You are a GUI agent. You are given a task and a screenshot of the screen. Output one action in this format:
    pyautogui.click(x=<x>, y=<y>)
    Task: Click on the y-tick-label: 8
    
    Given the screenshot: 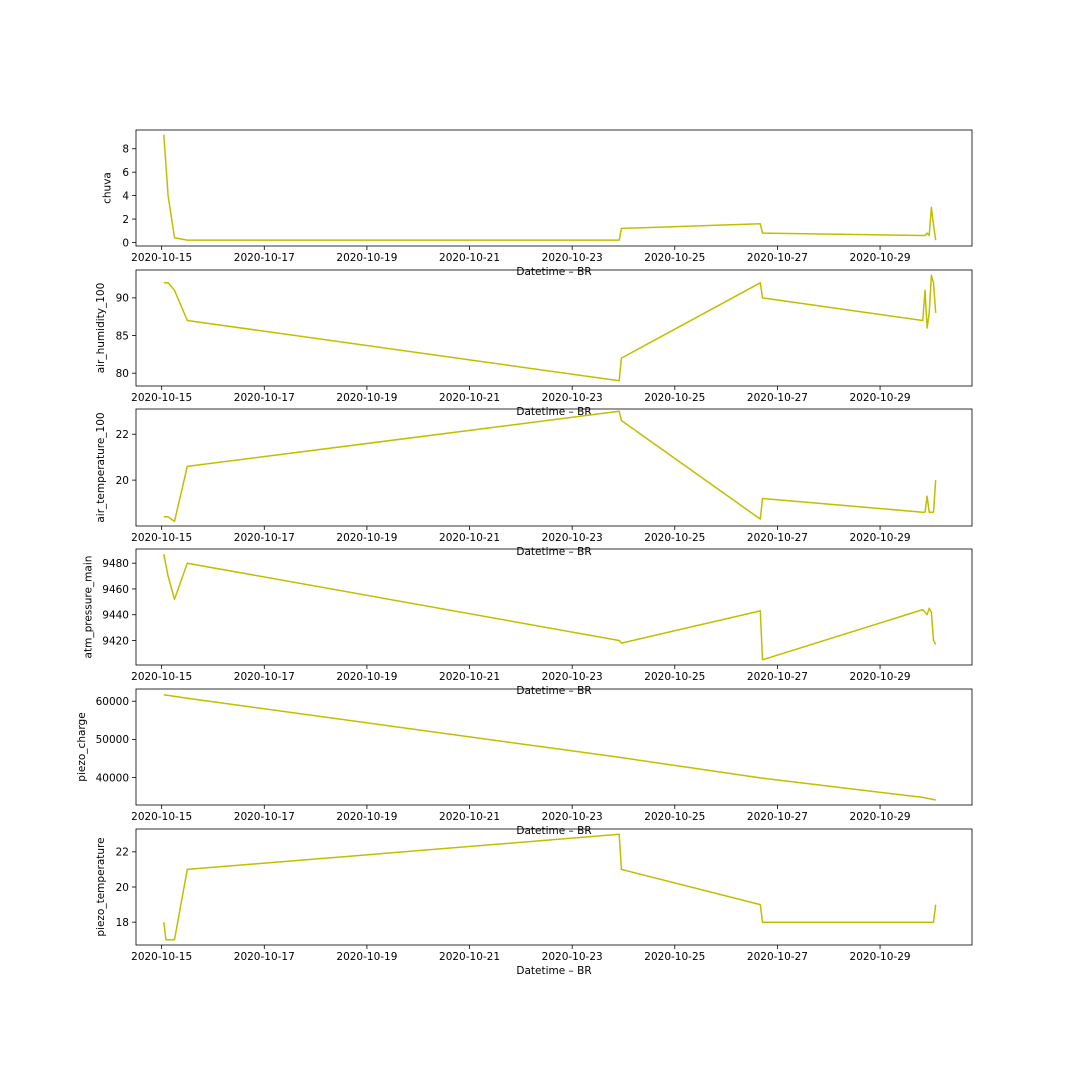 What is the action you would take?
    pyautogui.click(x=125, y=150)
    